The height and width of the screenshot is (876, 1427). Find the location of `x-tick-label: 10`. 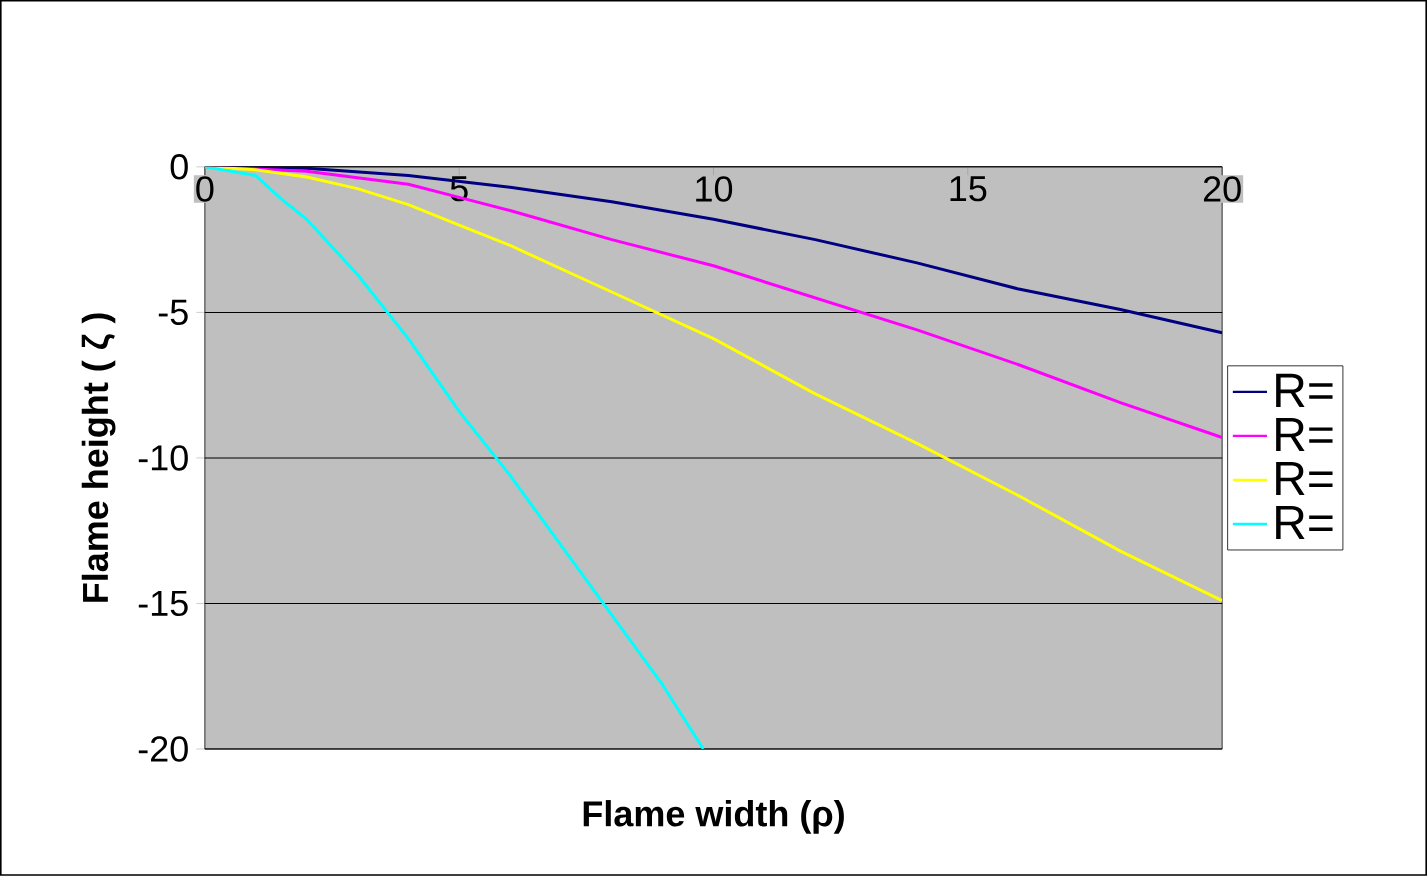

x-tick-label: 10 is located at coordinates (714, 189).